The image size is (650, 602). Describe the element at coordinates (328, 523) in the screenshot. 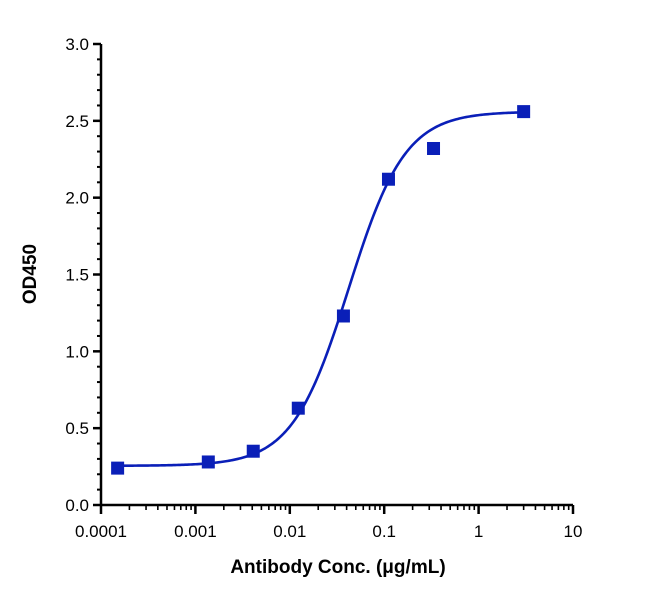

I see `x-axis-ticks: 0.0001 0.001 0.01 0.1 1 10` at that location.